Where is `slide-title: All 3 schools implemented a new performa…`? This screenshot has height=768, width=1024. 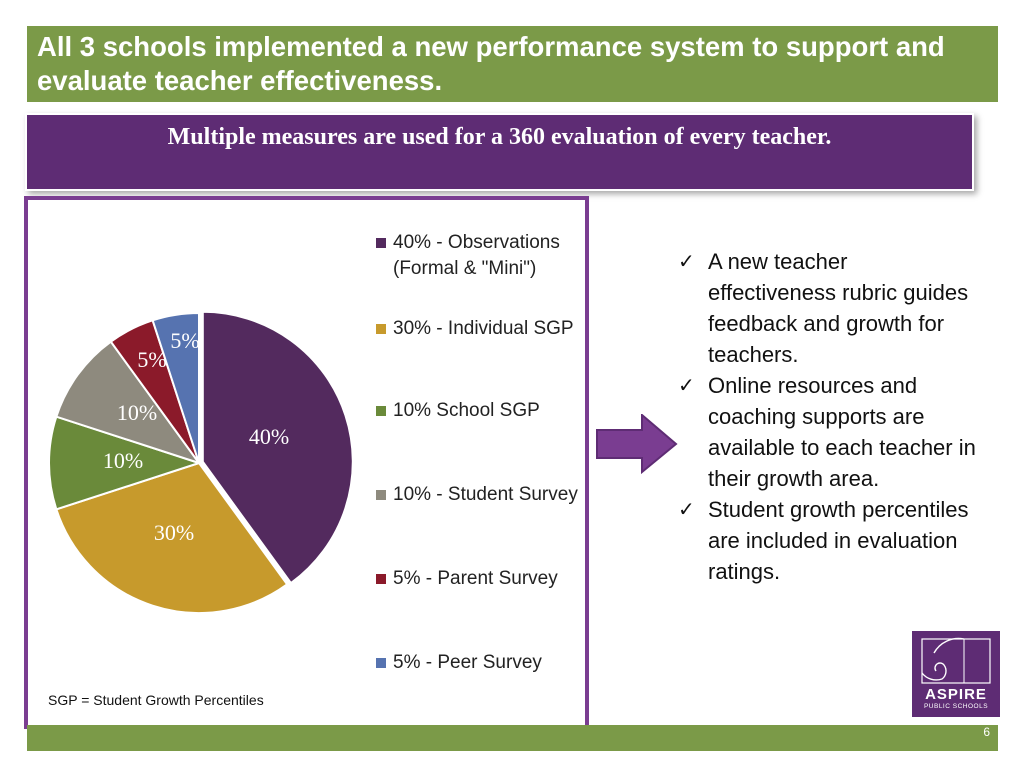 slide-title: All 3 schools implemented a new performa… is located at coordinates (491, 63).